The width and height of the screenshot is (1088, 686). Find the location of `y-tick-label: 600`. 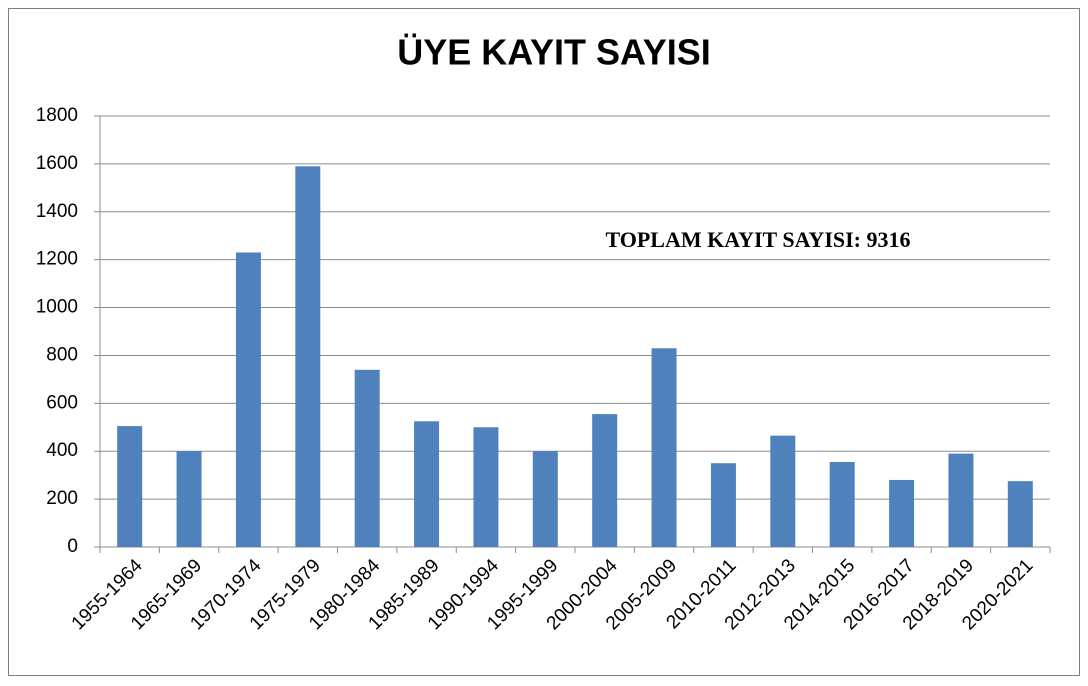

y-tick-label: 600 is located at coordinates (62, 402).